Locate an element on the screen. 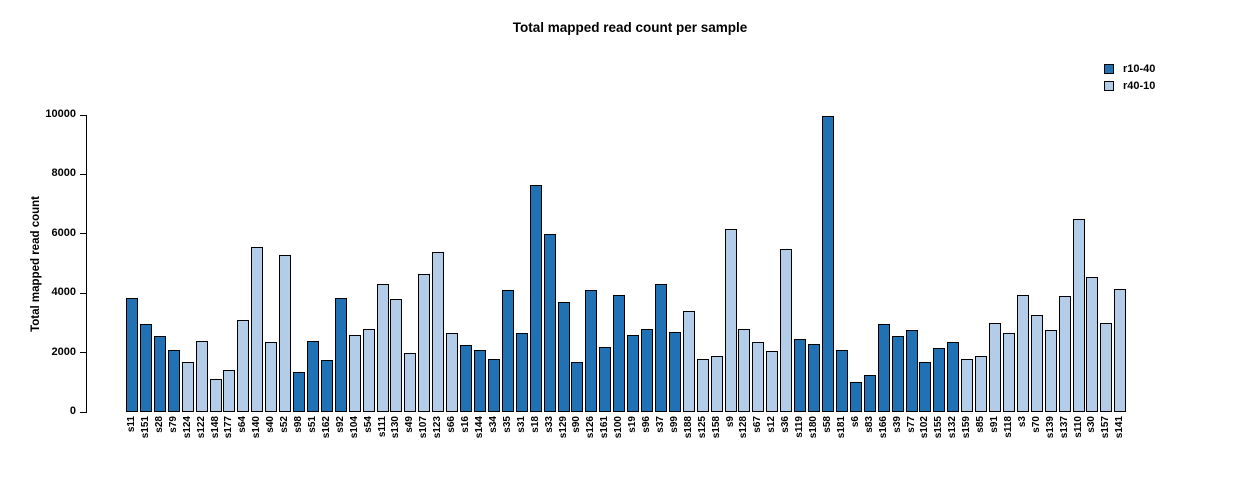  x-tick-label-s144: s144 is located at coordinates (480, 441).